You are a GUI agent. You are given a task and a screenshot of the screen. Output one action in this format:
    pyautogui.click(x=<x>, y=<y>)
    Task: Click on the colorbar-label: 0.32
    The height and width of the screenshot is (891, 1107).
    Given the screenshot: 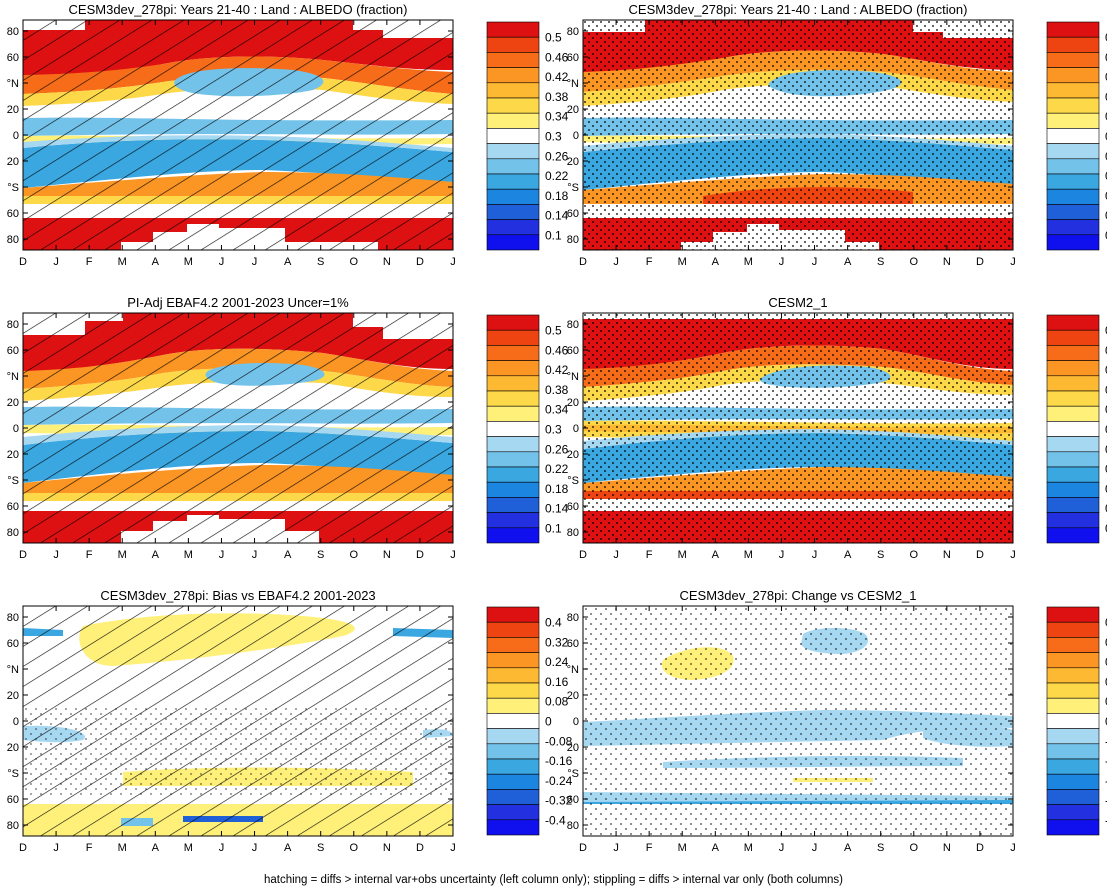 What is the action you would take?
    pyautogui.click(x=557, y=642)
    